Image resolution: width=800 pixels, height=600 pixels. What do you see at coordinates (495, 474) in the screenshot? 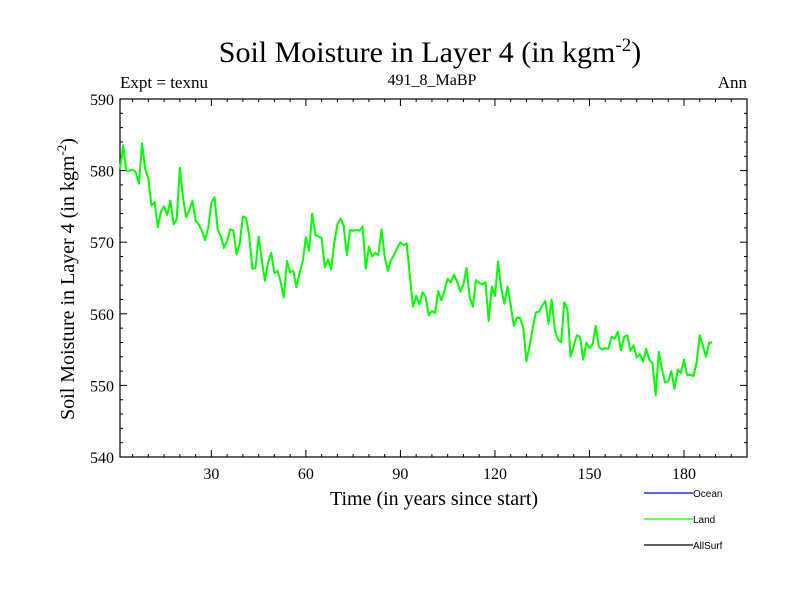
I see `x-tick-label: 120` at bounding box center [495, 474].